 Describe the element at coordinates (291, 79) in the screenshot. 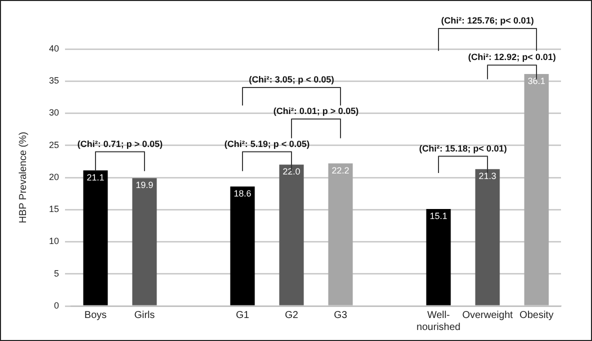

I see `annotation: (Chi²: 3.05; p < 0.05)` at that location.